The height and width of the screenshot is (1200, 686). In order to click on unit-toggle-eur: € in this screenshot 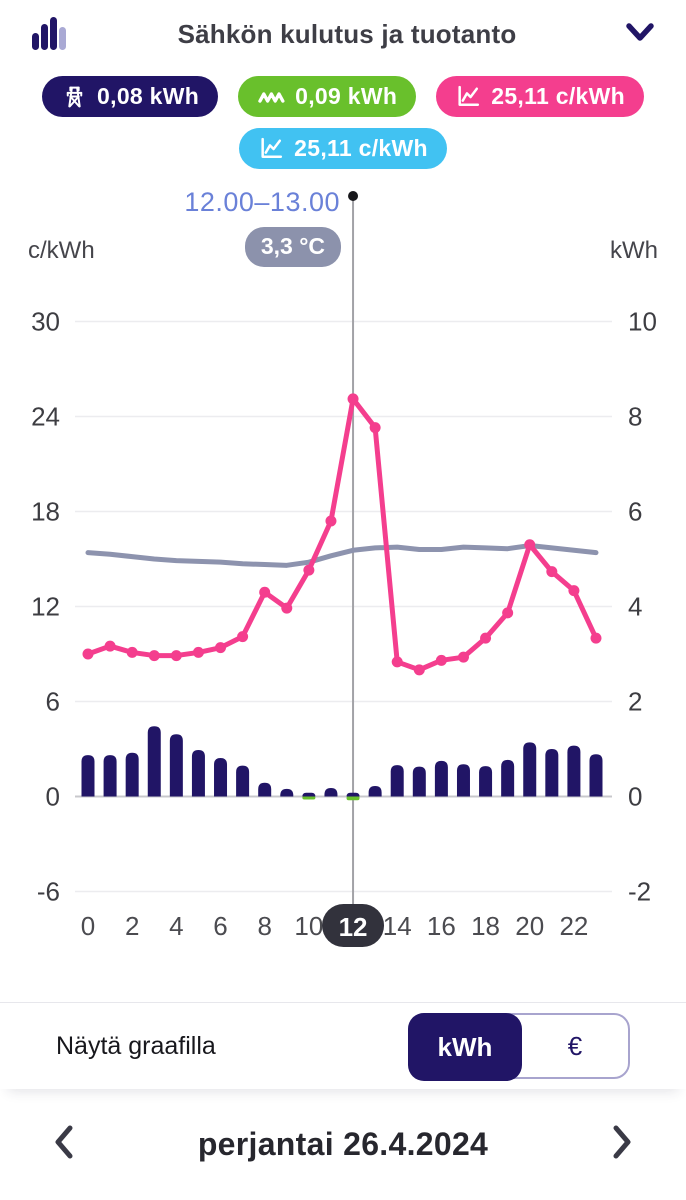, I will do `click(575, 1045)`.